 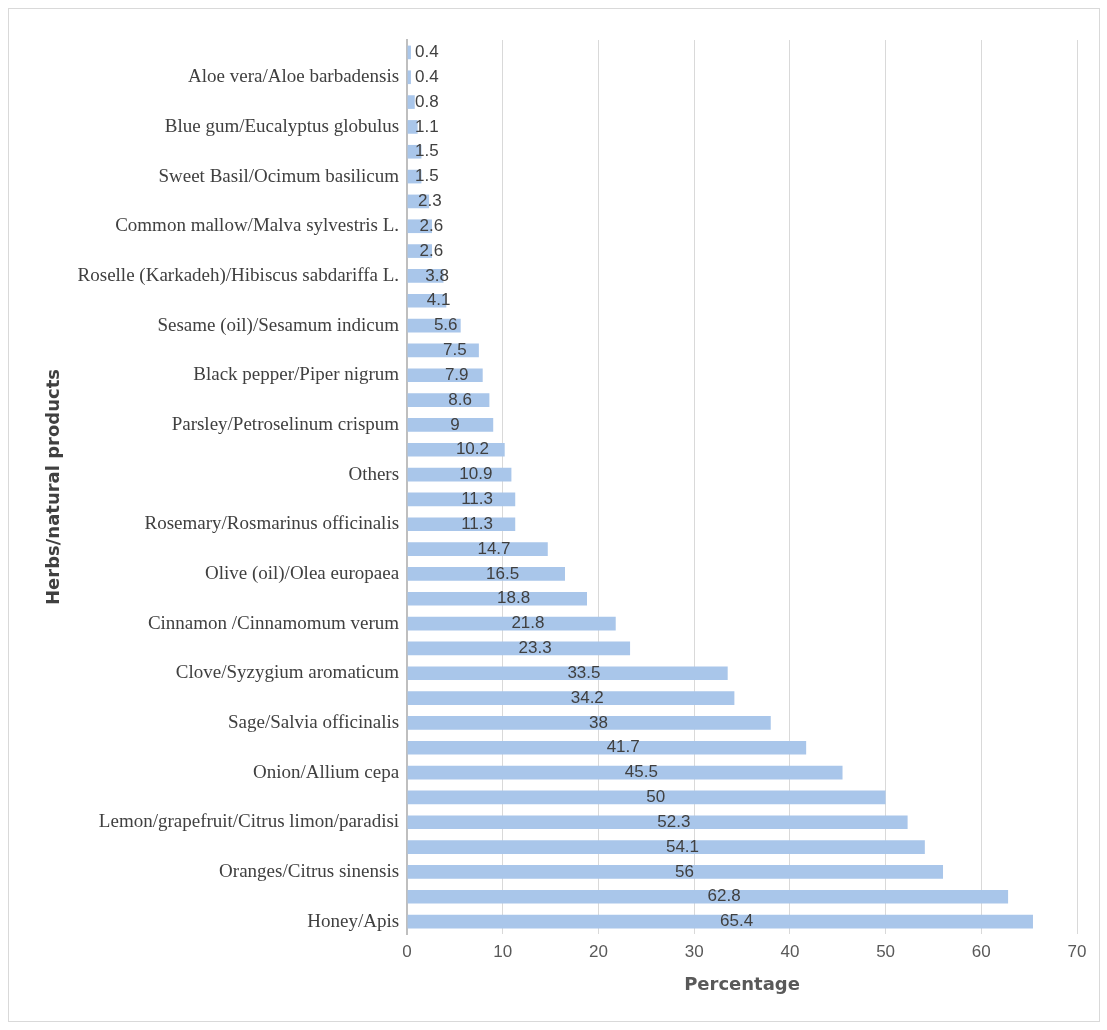 What do you see at coordinates (742, 983) in the screenshot?
I see `x-axis-title: Percentage` at bounding box center [742, 983].